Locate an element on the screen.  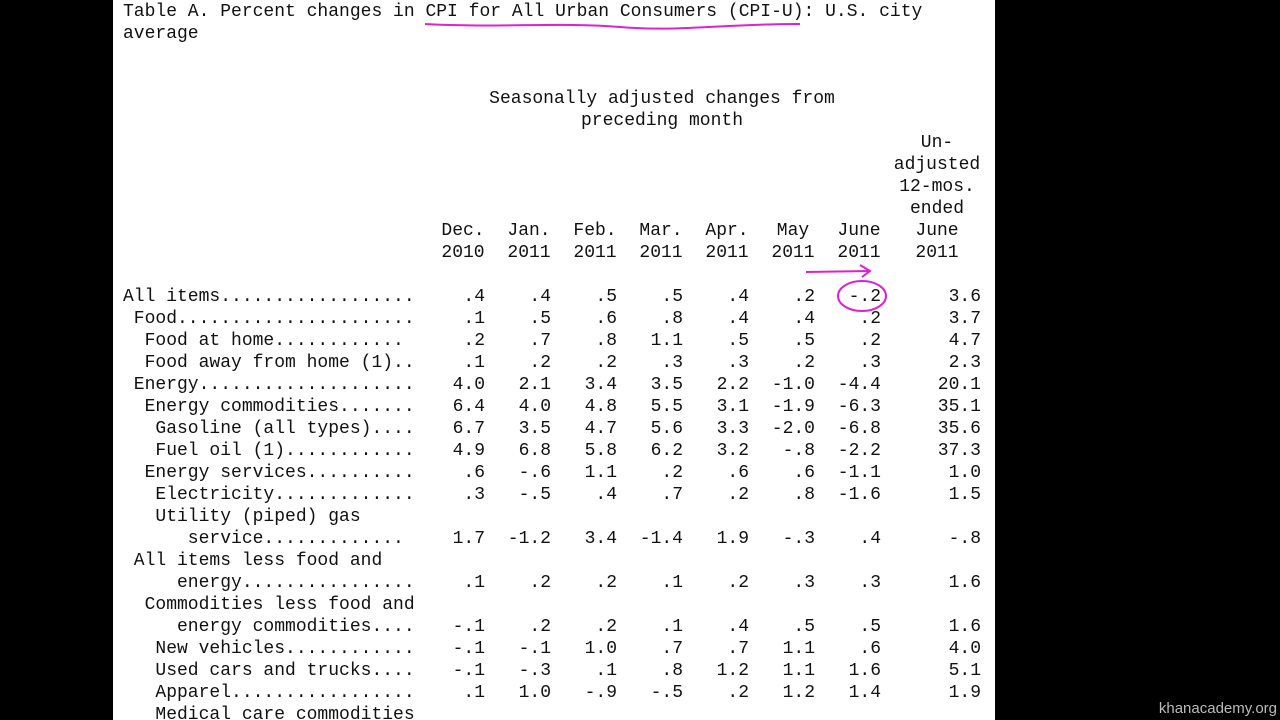
group-header: preceding month is located at coordinates (662, 121).